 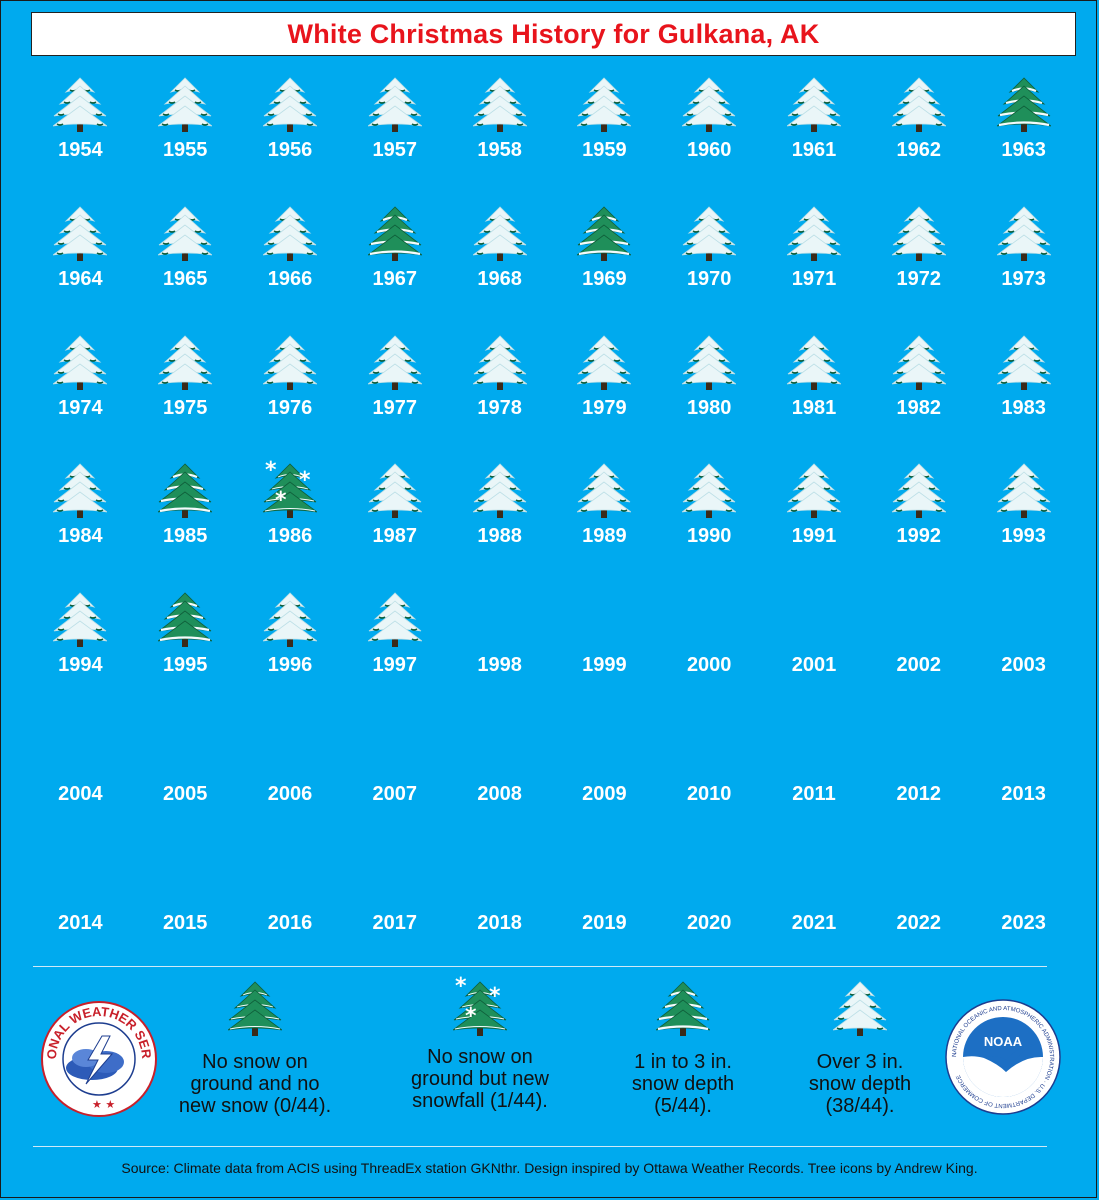 What do you see at coordinates (604, 392) in the screenshot?
I see `year-cell: 1979` at bounding box center [604, 392].